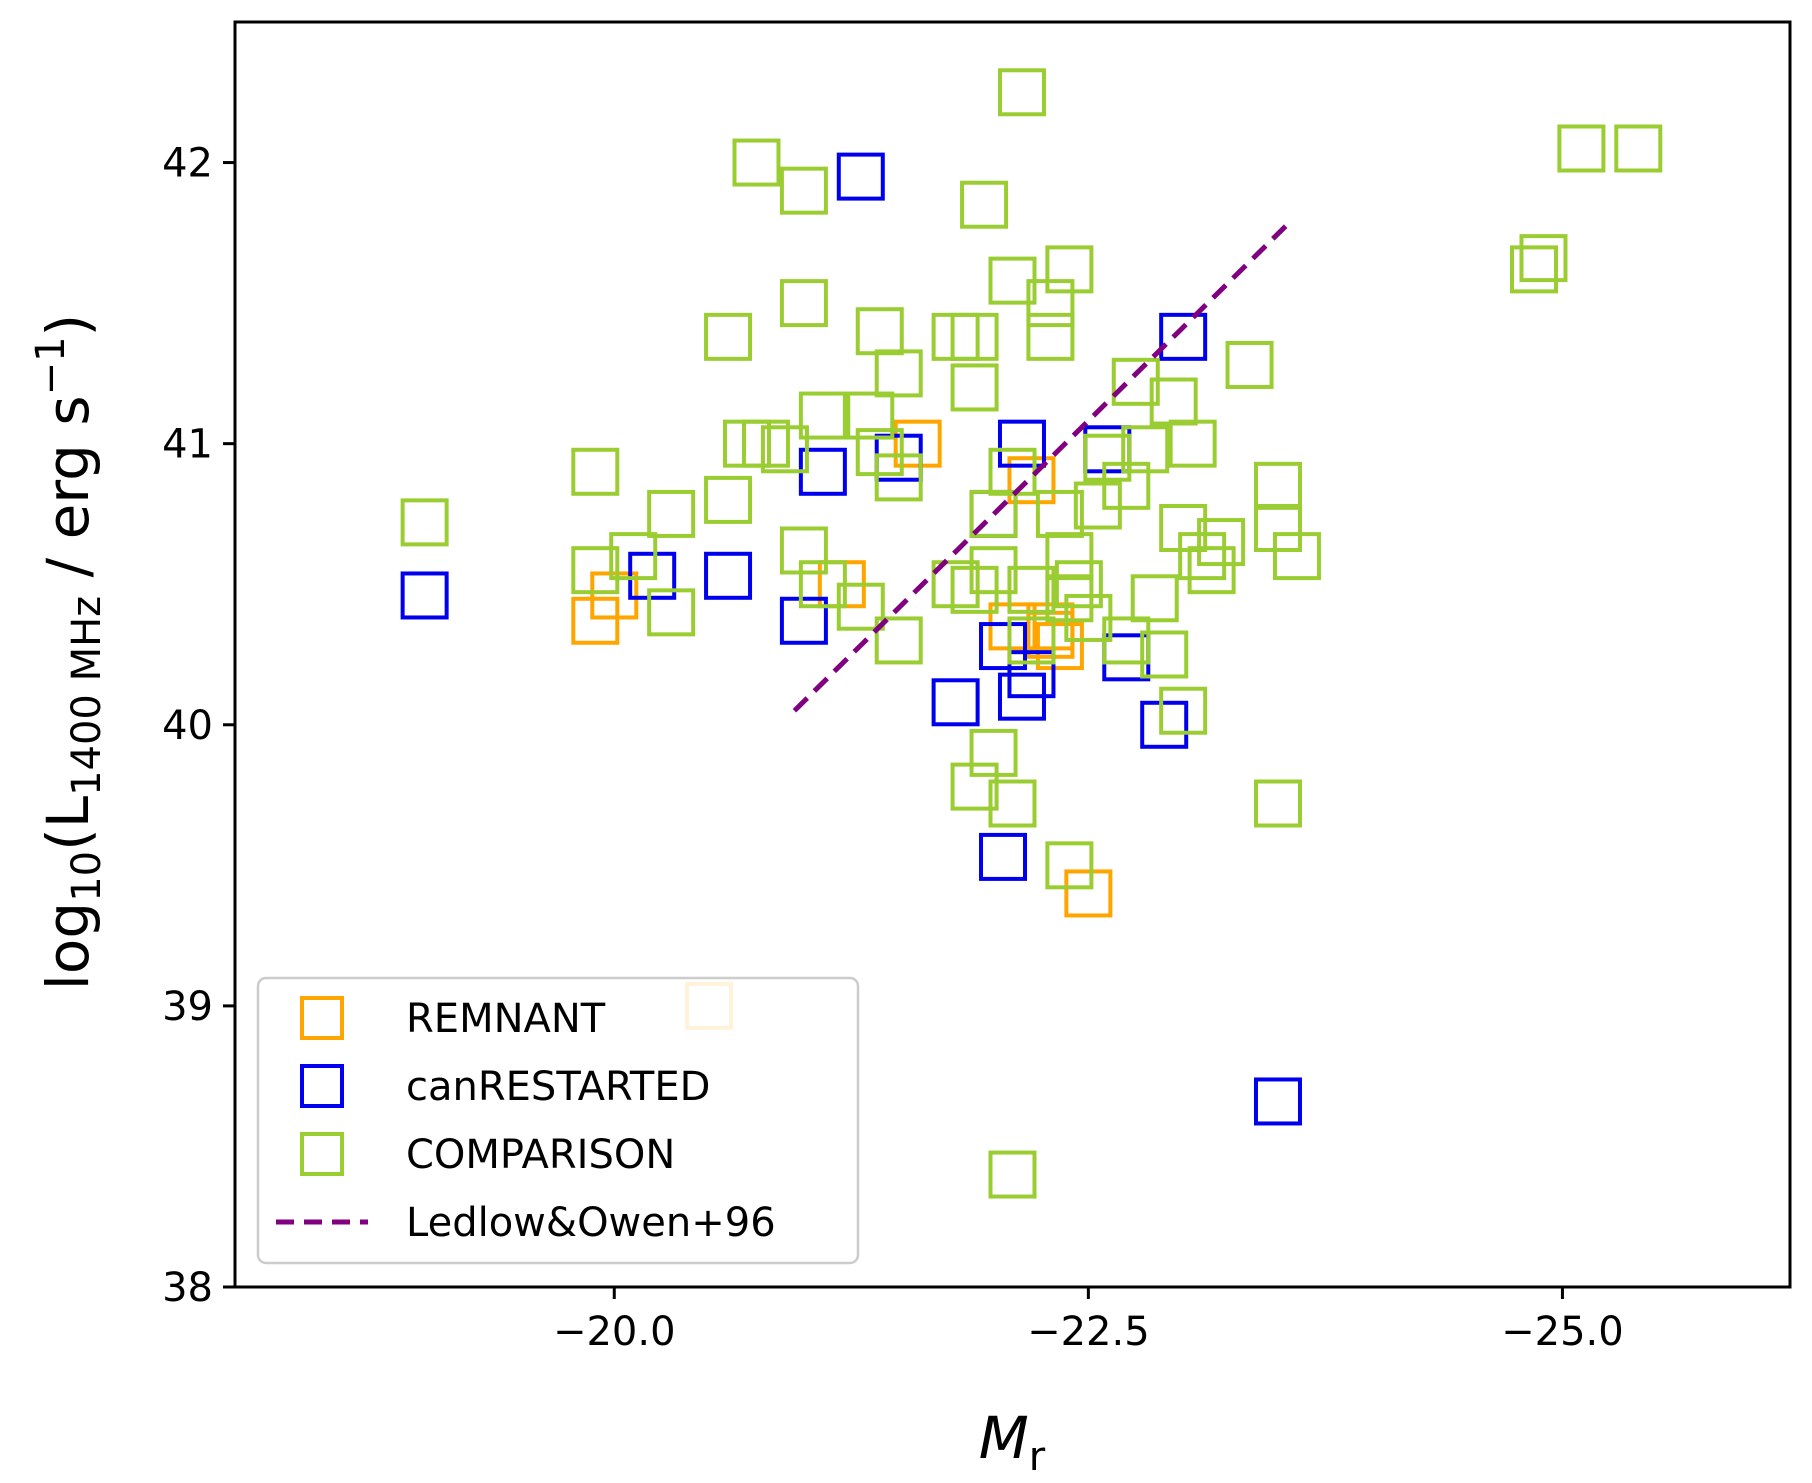 The image size is (1812, 1483). I want to click on legend-label-remnant: REMNANT, so click(506, 1019).